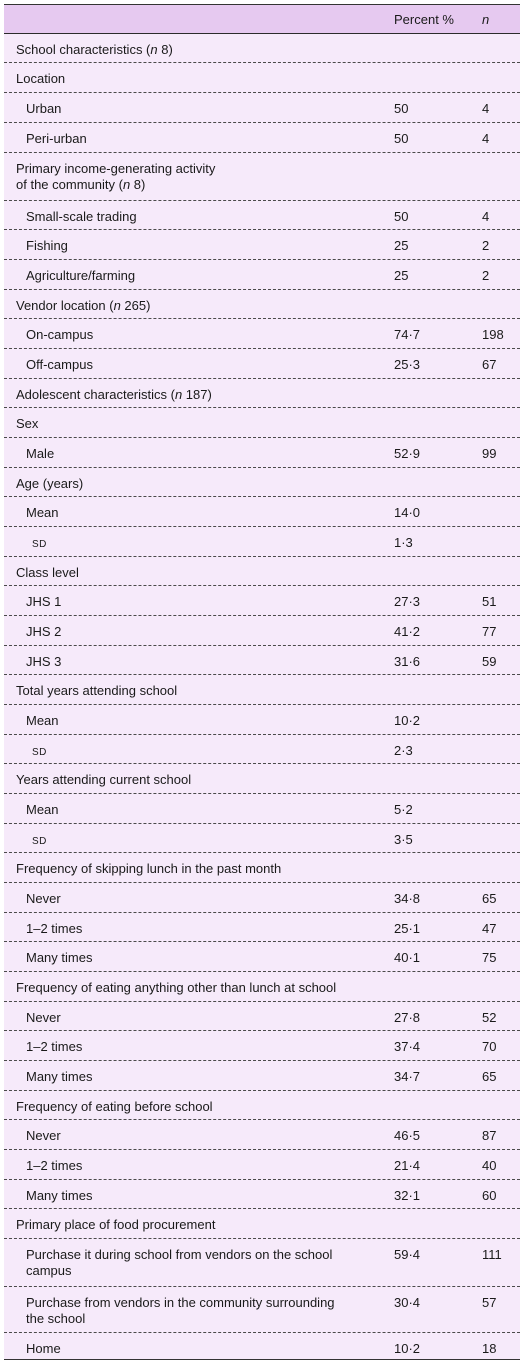 Image resolution: width=524 pixels, height=1363 pixels. I want to click on row-percent: 10·2, so click(407, 1348).